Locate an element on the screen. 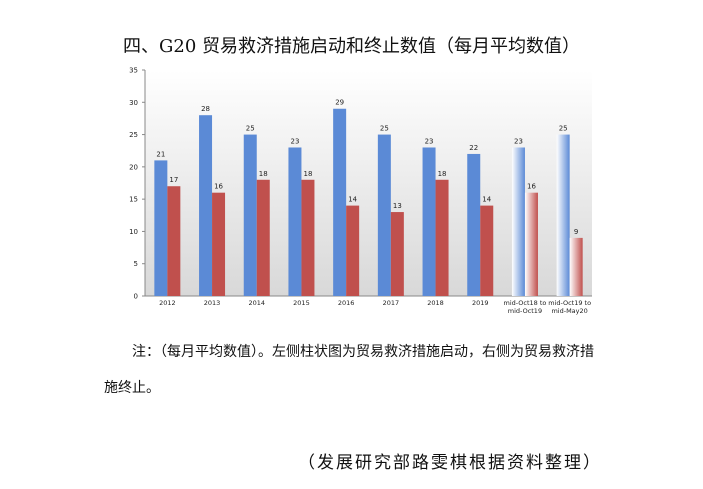 The height and width of the screenshot is (489, 703). data-label: 9 is located at coordinates (576, 232).